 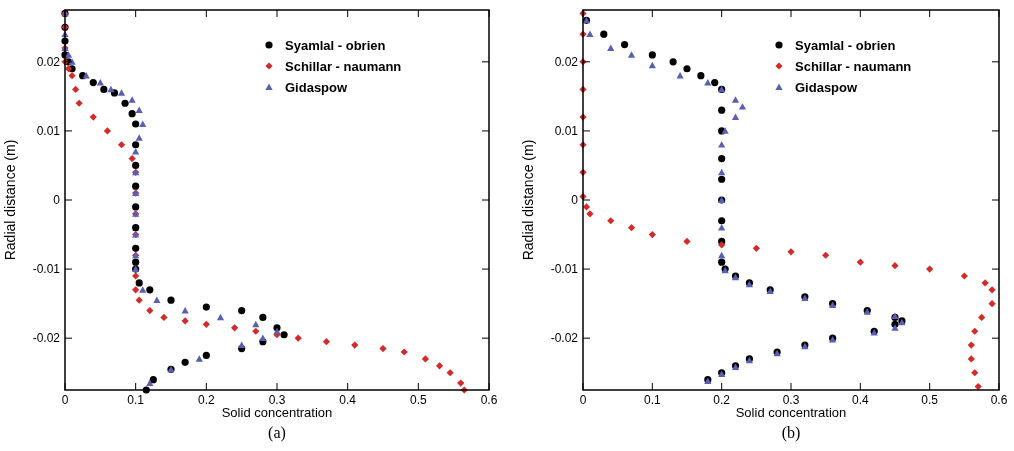 What do you see at coordinates (791, 433) in the screenshot?
I see `text: (b)` at bounding box center [791, 433].